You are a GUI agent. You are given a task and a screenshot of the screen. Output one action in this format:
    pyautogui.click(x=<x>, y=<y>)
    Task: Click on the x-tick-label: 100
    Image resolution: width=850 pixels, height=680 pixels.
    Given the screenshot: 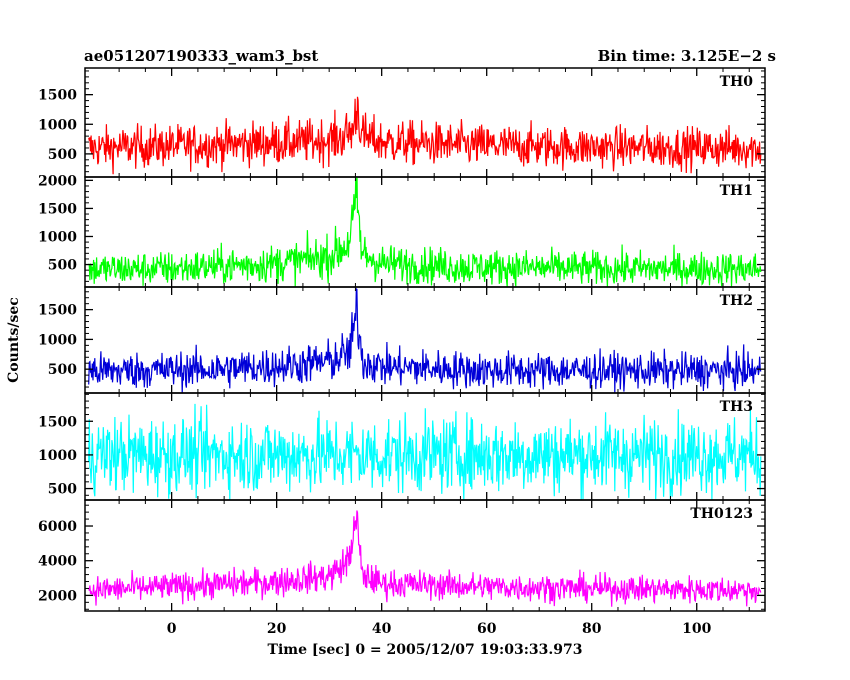 What is the action you would take?
    pyautogui.click(x=696, y=629)
    